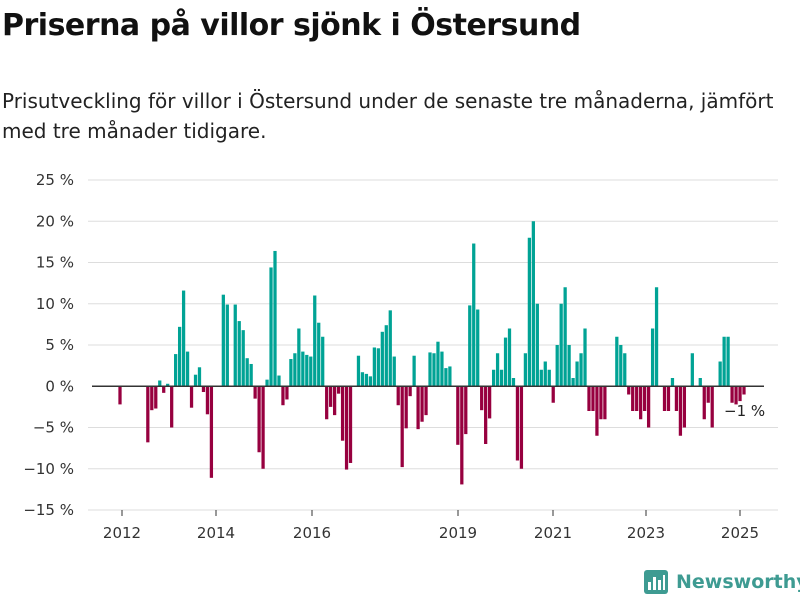 The image size is (800, 600). Describe the element at coordinates (312, 533) in the screenshot. I see `x-tick-label: 2016` at that location.